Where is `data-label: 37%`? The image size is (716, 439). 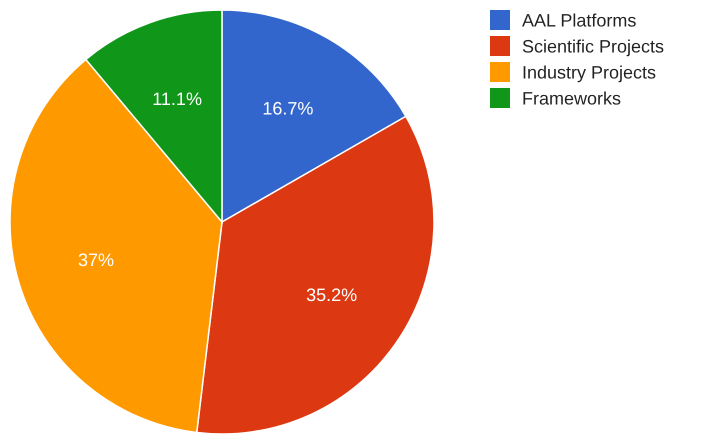 data-label: 37% is located at coordinates (96, 260).